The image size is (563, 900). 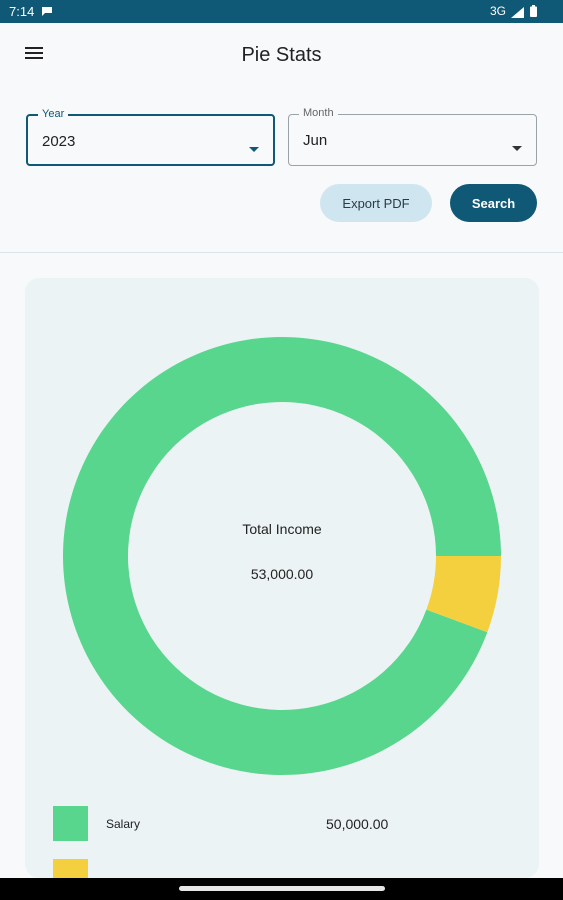 I want to click on legend-label: Salary, so click(x=123, y=824).